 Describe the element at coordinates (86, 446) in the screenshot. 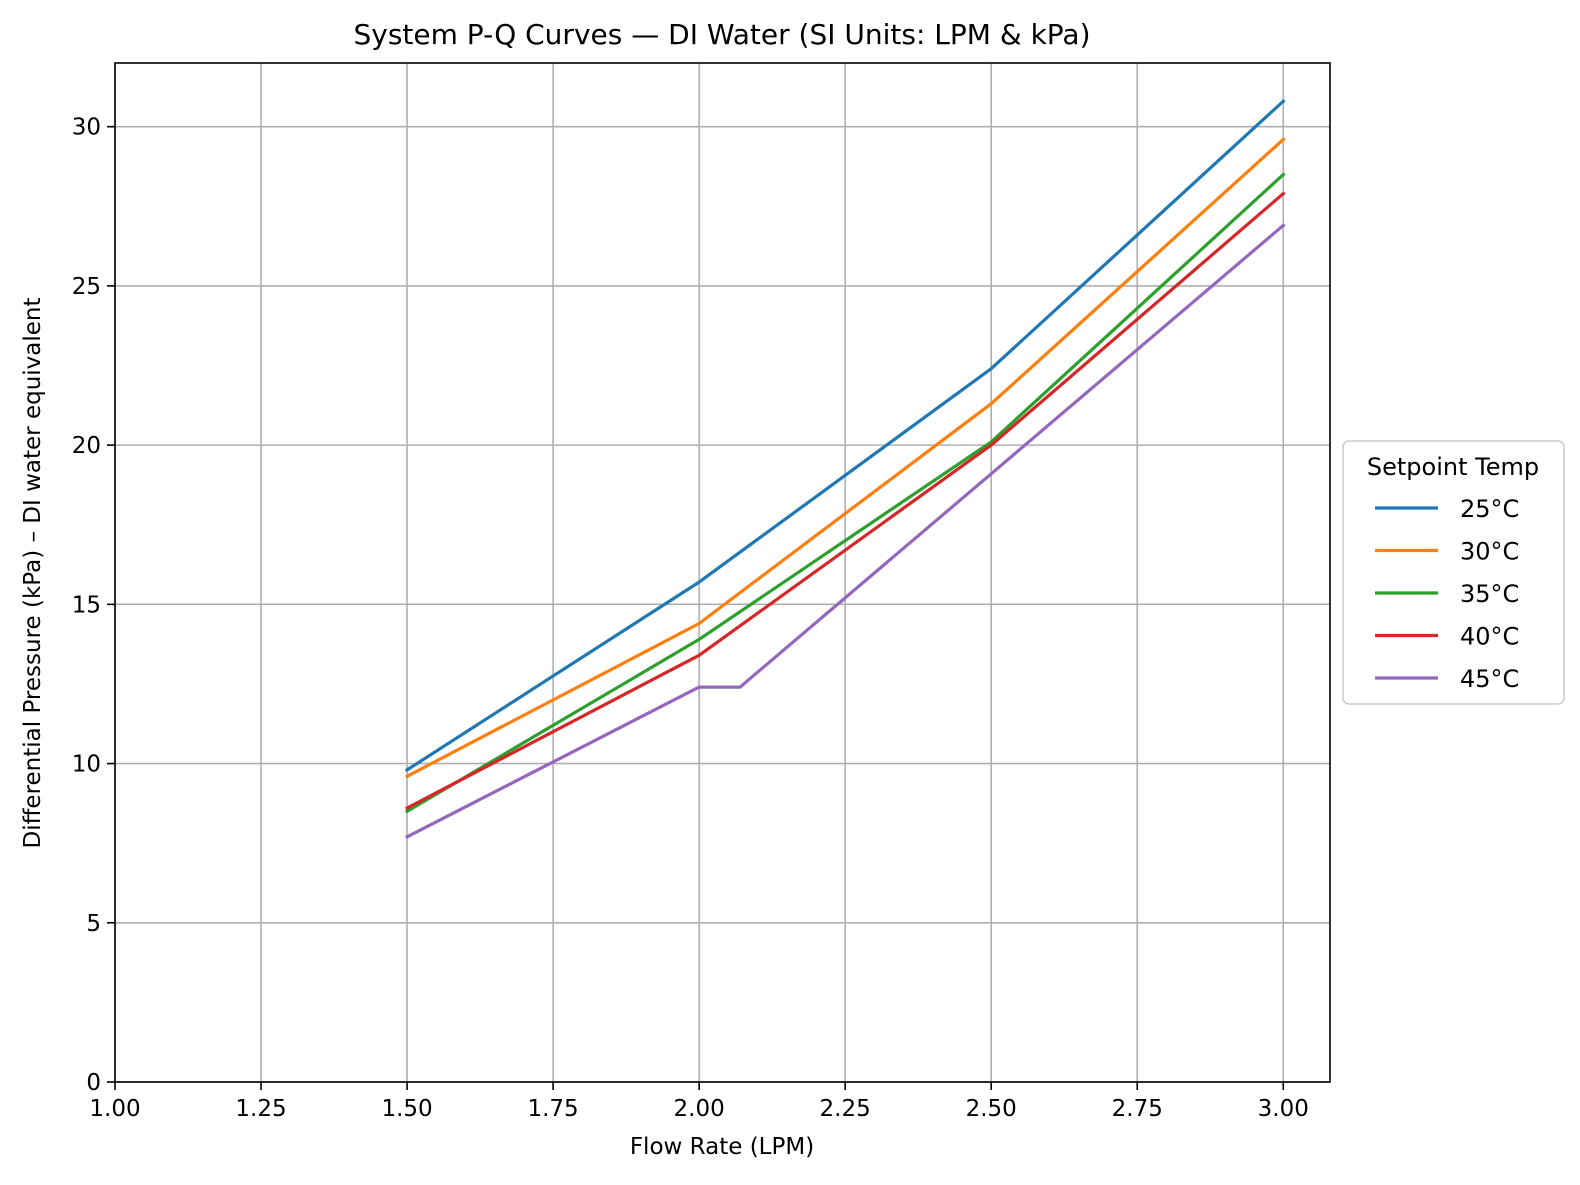

I see `y-tick-label: 20` at that location.